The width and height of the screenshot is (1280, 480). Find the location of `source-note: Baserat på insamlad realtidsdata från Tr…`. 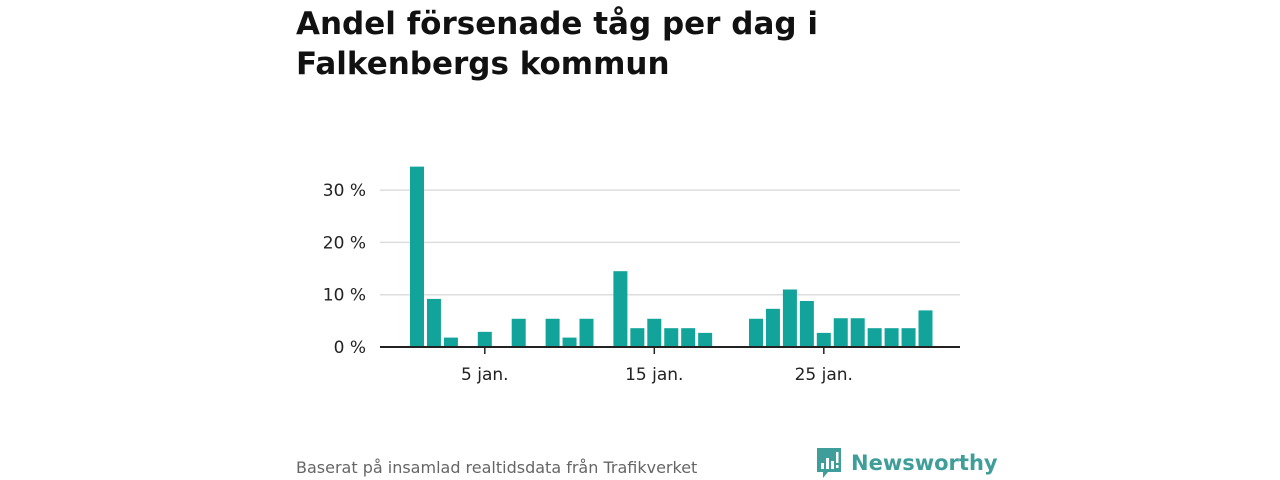

source-note: Baserat på insamlad realtidsdata från Tr… is located at coordinates (497, 467).